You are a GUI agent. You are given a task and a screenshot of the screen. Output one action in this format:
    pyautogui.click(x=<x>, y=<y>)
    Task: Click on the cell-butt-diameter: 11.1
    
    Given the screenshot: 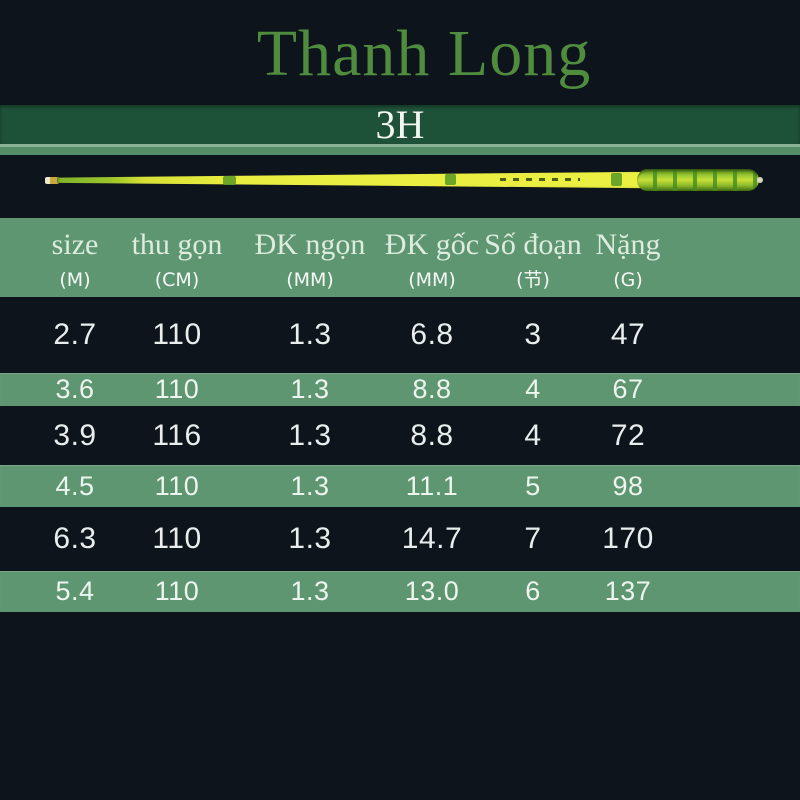 What is the action you would take?
    pyautogui.click(x=432, y=486)
    